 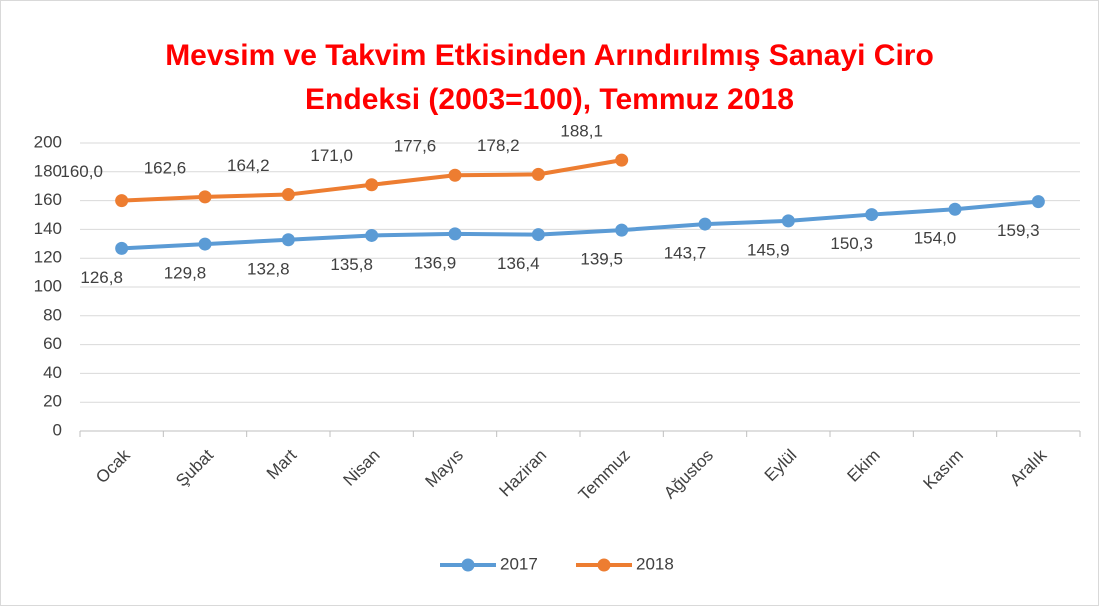 What do you see at coordinates (498, 145) in the screenshot?
I see `data-label: 178,2` at bounding box center [498, 145].